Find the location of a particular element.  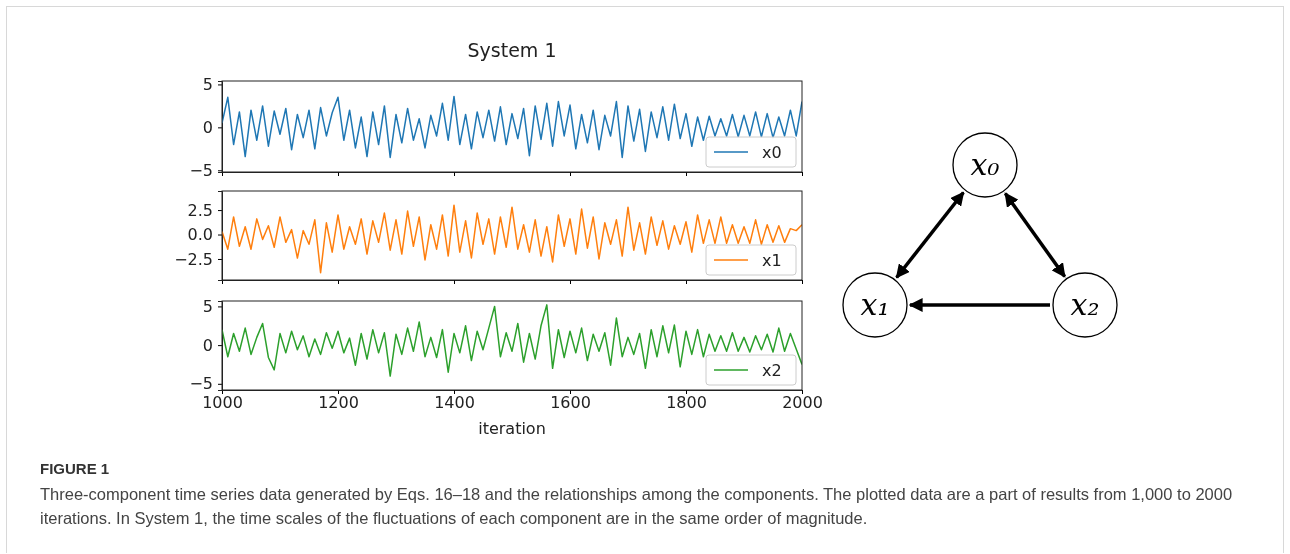

legend-label: x1 is located at coordinates (772, 260).